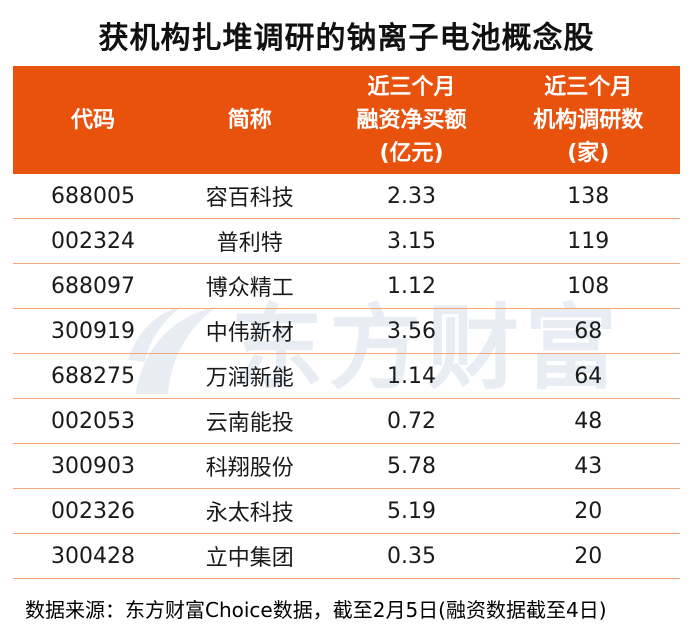 This screenshot has height=641, width=693. Describe the element at coordinates (93, 120) in the screenshot. I see `header-code: 代码` at that location.